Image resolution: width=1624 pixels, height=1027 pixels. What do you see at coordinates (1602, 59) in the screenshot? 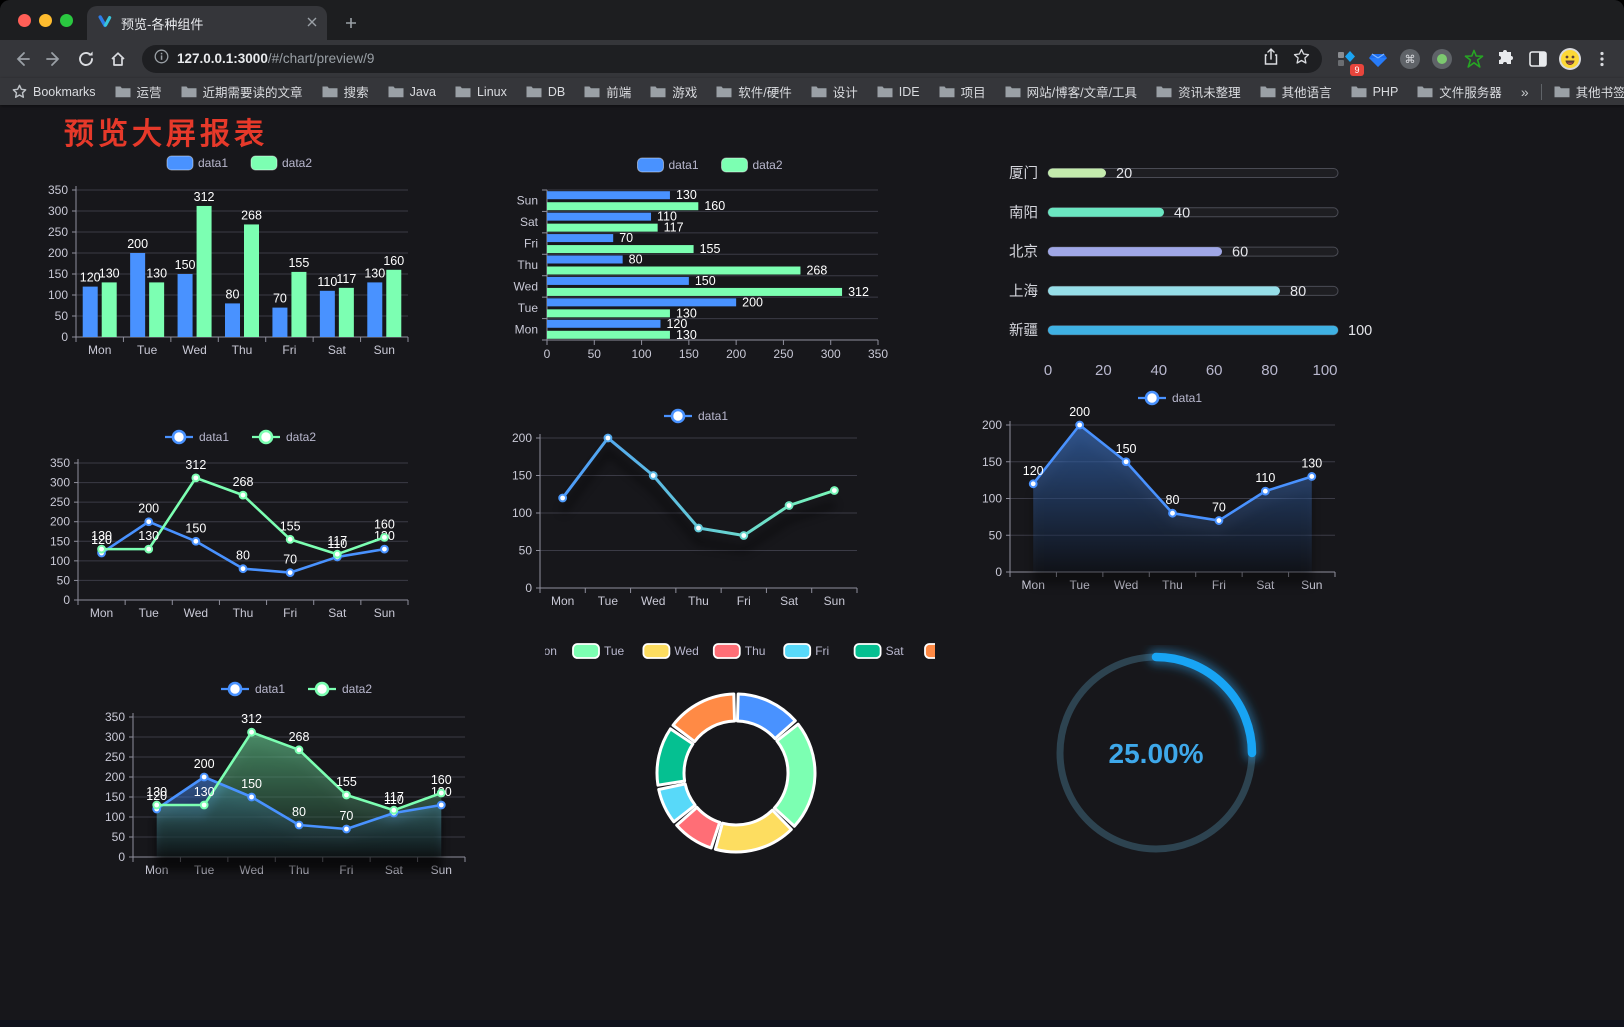
I see `browser-menu-icon` at bounding box center [1602, 59].